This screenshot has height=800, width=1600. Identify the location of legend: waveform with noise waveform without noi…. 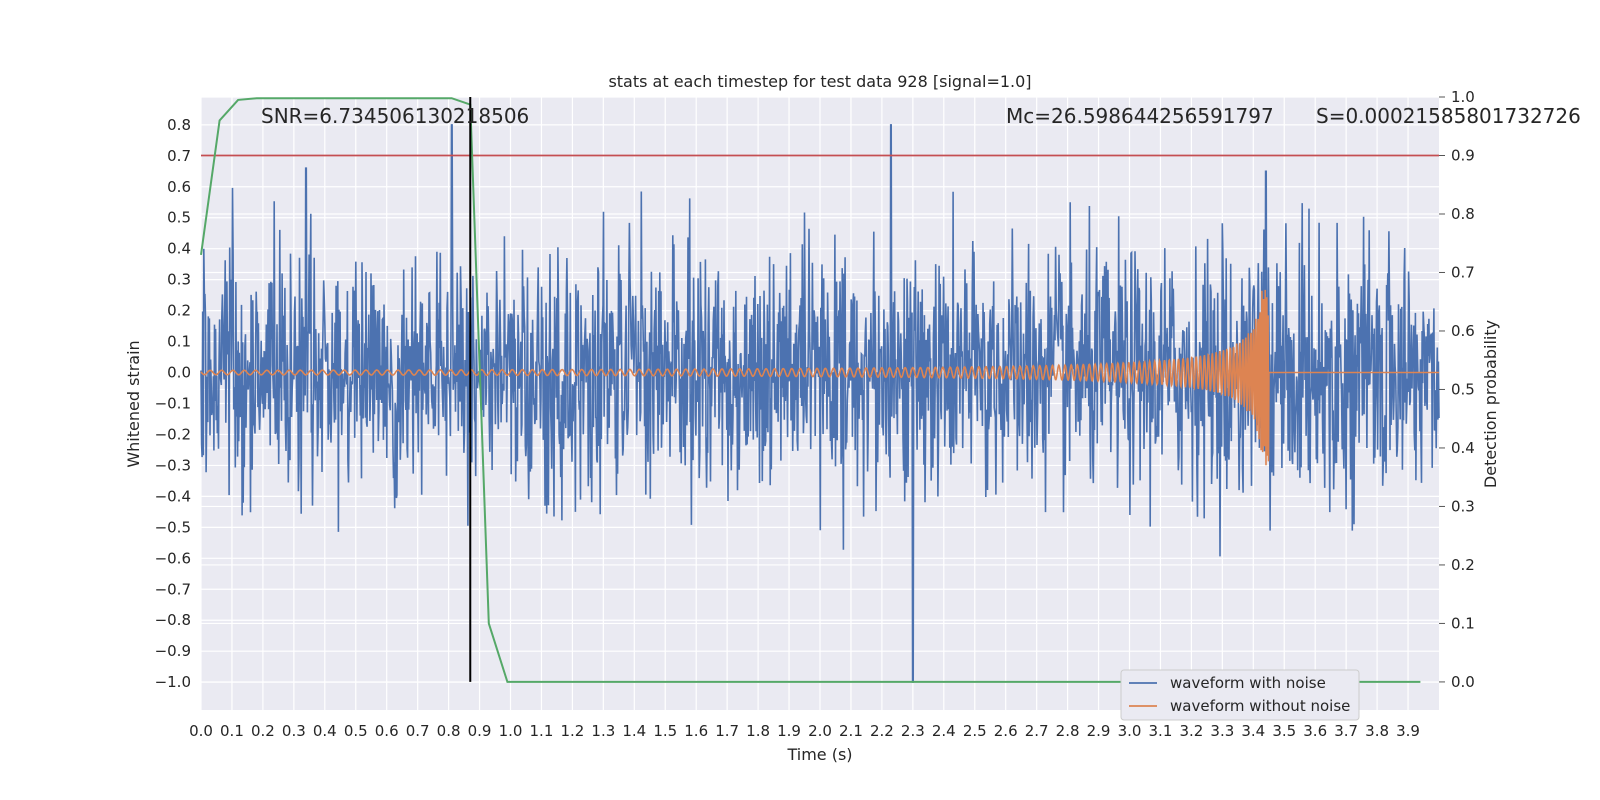
(1240, 695).